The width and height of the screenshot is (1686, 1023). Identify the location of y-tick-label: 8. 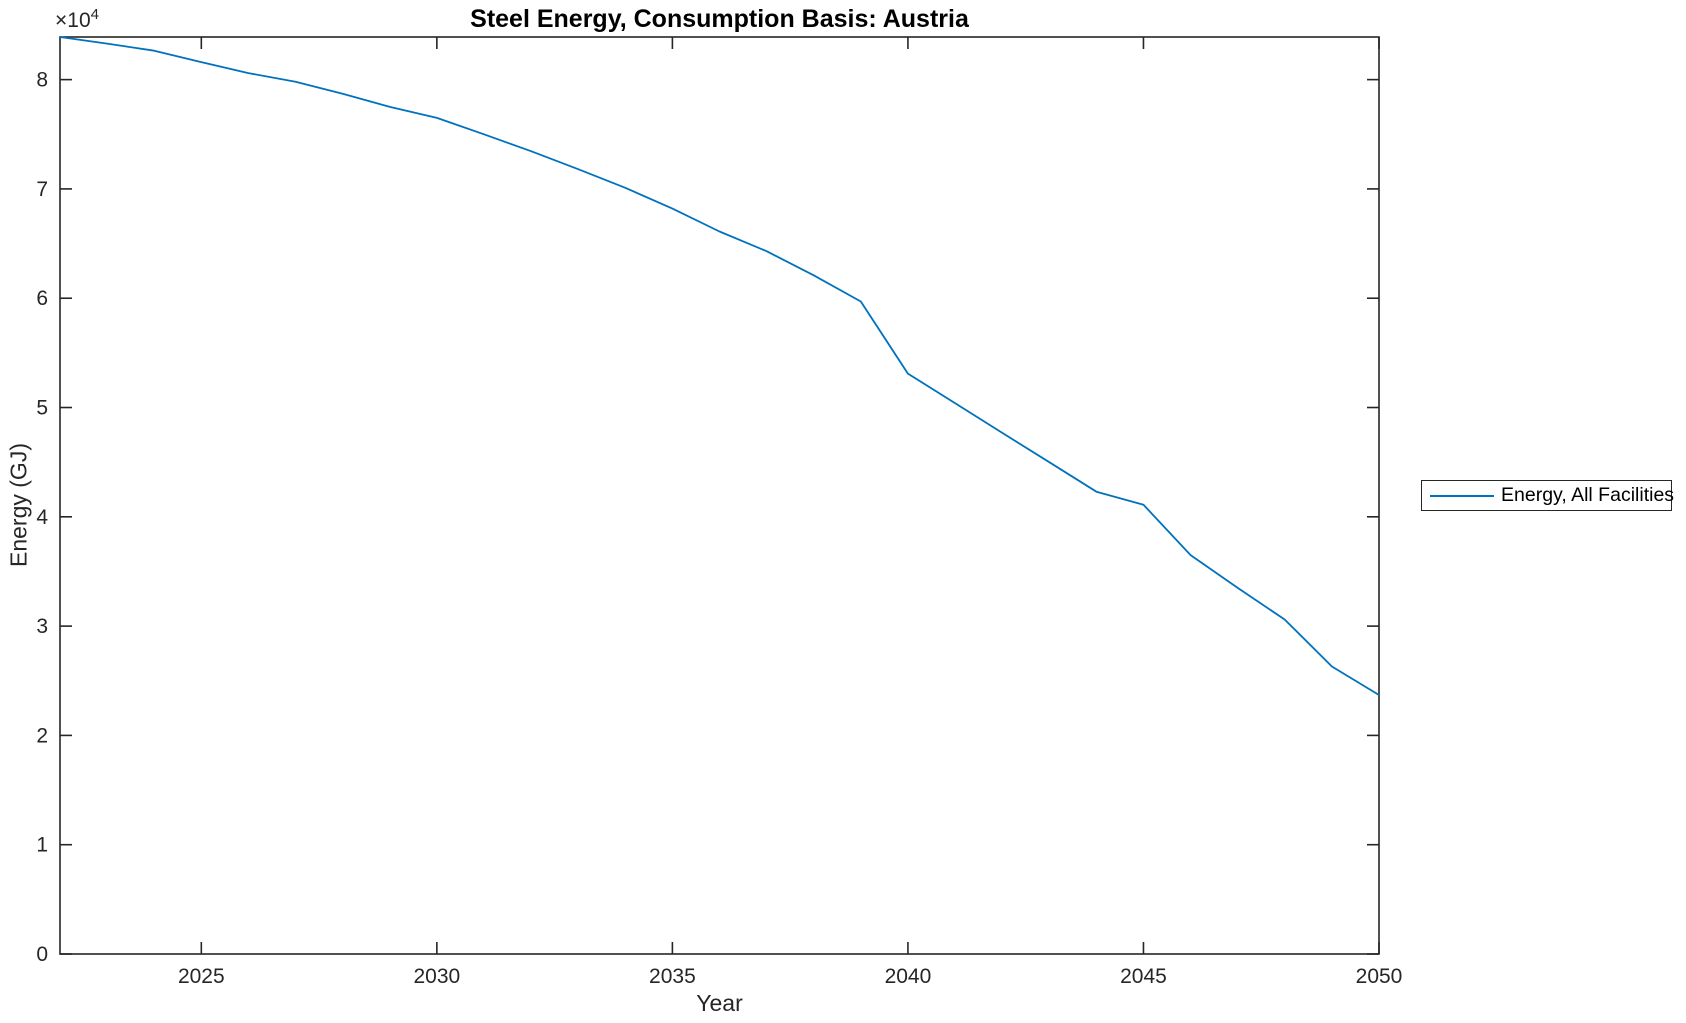
(42, 80).